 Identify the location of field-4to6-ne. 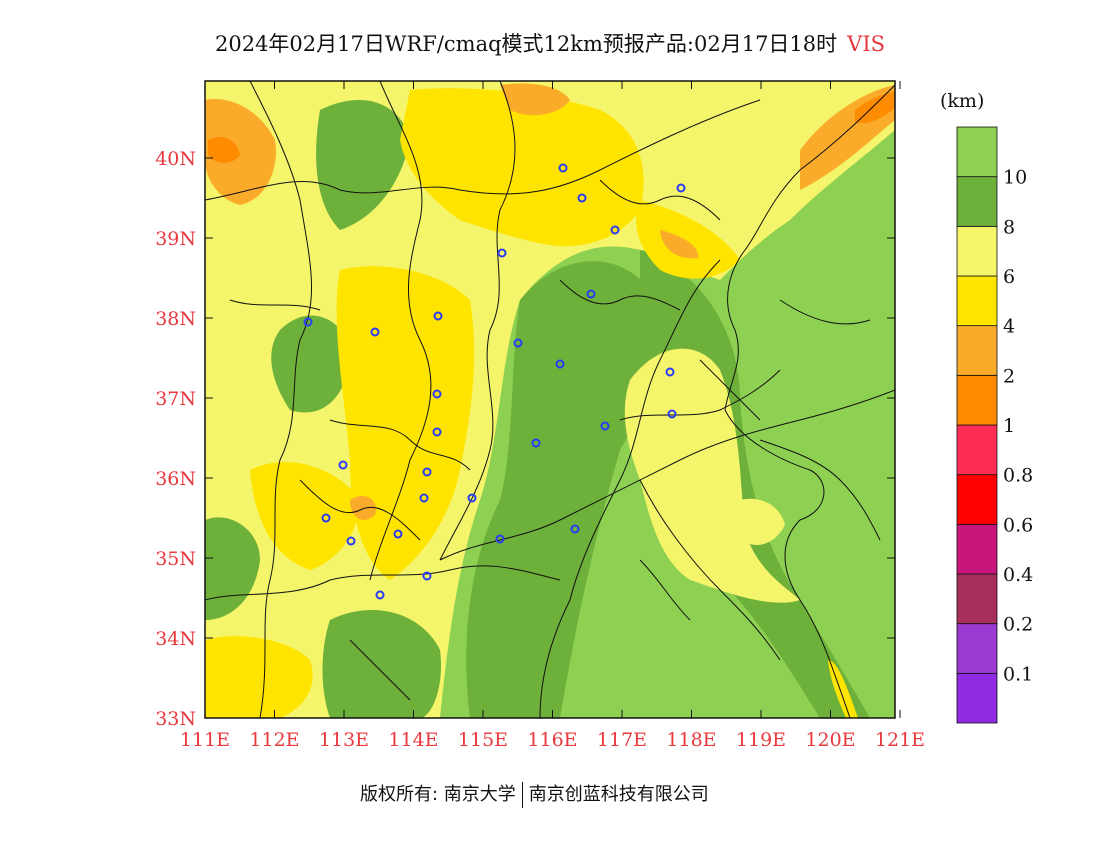
(688, 239).